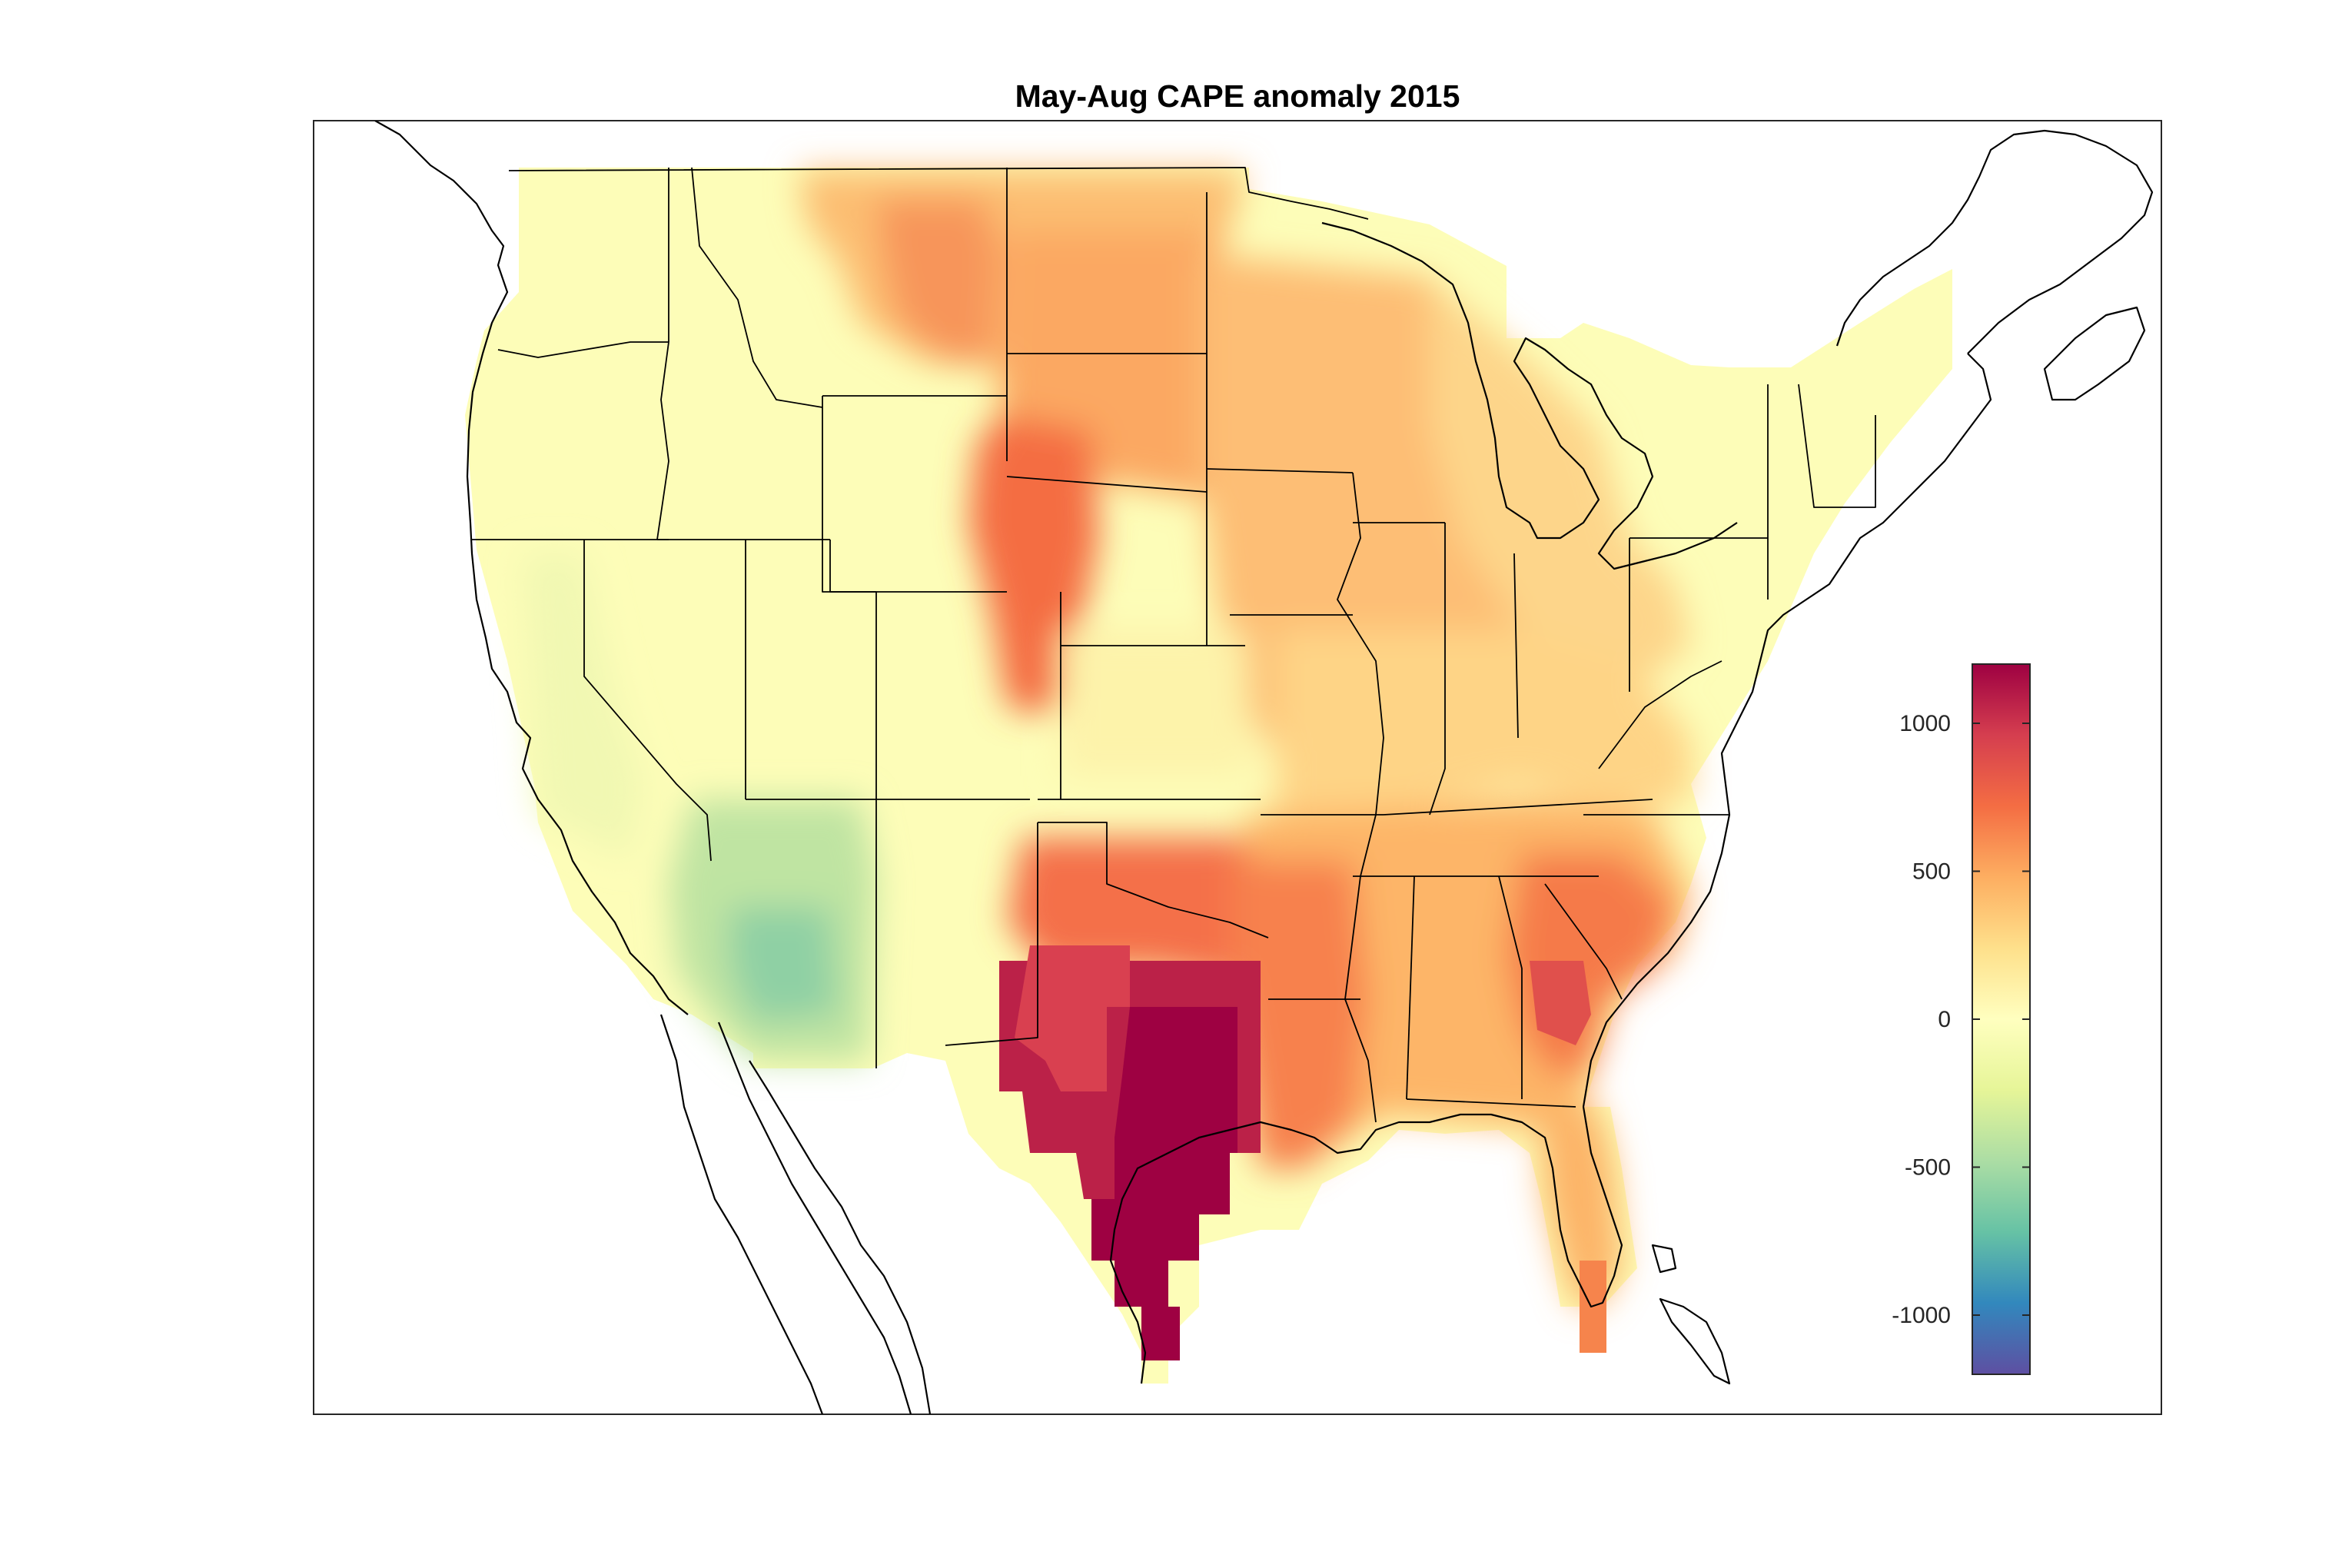  I want to click on region-florida, so click(1580, 1207).